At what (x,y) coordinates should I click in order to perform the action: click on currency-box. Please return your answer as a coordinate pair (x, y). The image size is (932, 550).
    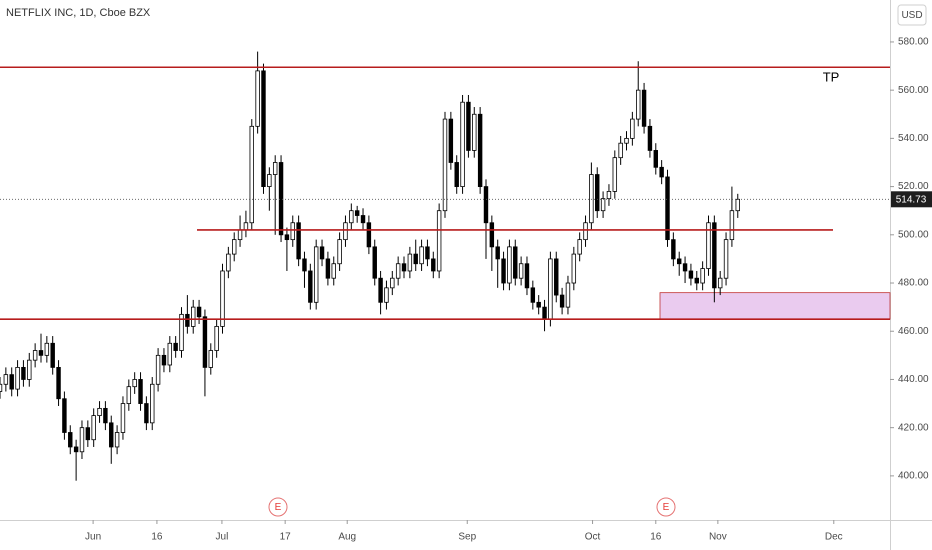
    Looking at the image, I should click on (912, 15).